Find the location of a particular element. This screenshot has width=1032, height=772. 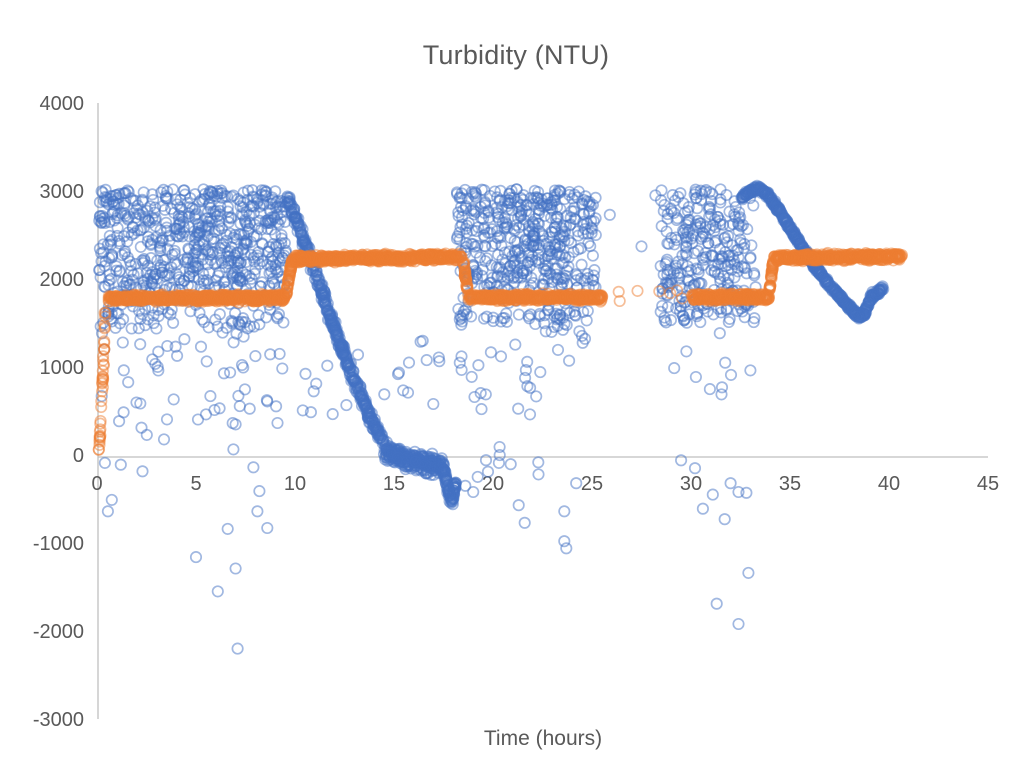

x-tick-label: 20 is located at coordinates (493, 484).